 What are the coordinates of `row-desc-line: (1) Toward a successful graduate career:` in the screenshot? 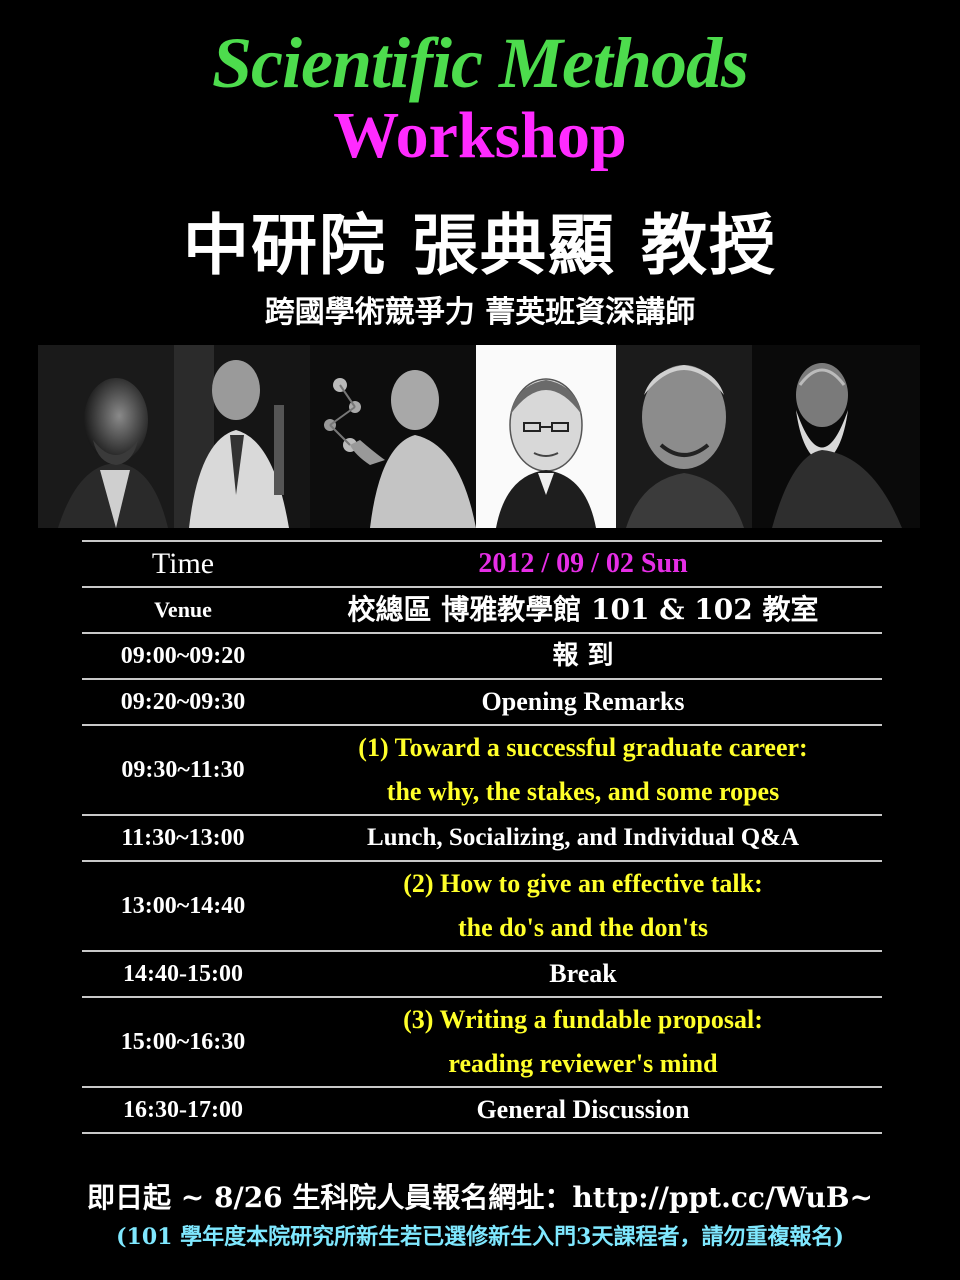 It's located at (583, 747).